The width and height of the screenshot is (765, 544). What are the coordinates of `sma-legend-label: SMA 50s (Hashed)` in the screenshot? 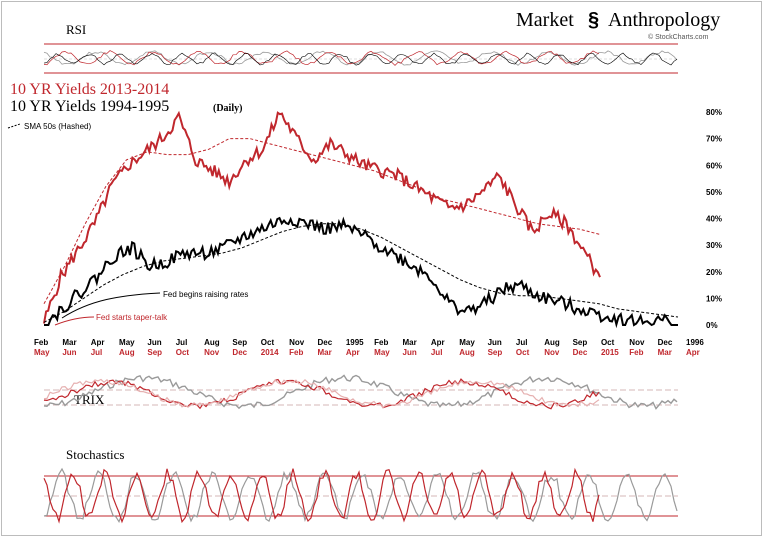 It's located at (57, 126).